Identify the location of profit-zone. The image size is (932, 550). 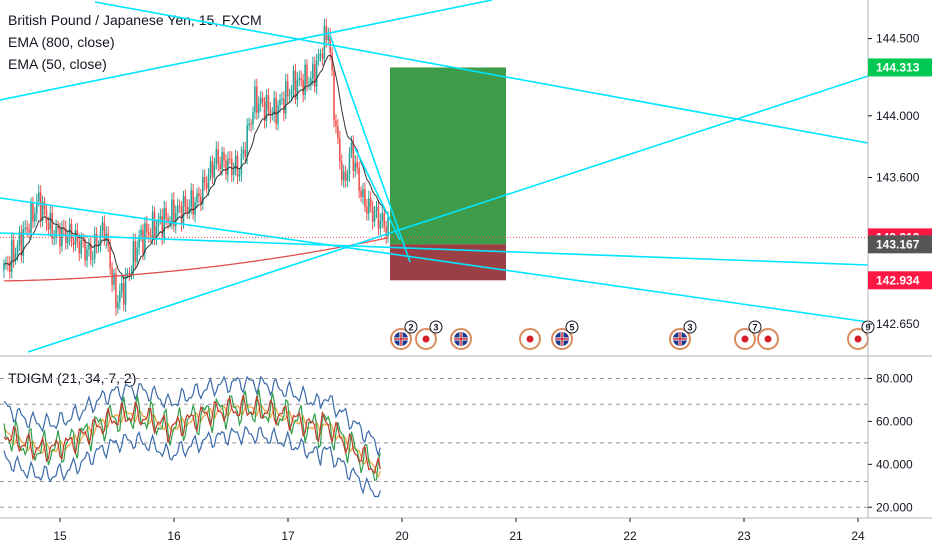
(448, 156).